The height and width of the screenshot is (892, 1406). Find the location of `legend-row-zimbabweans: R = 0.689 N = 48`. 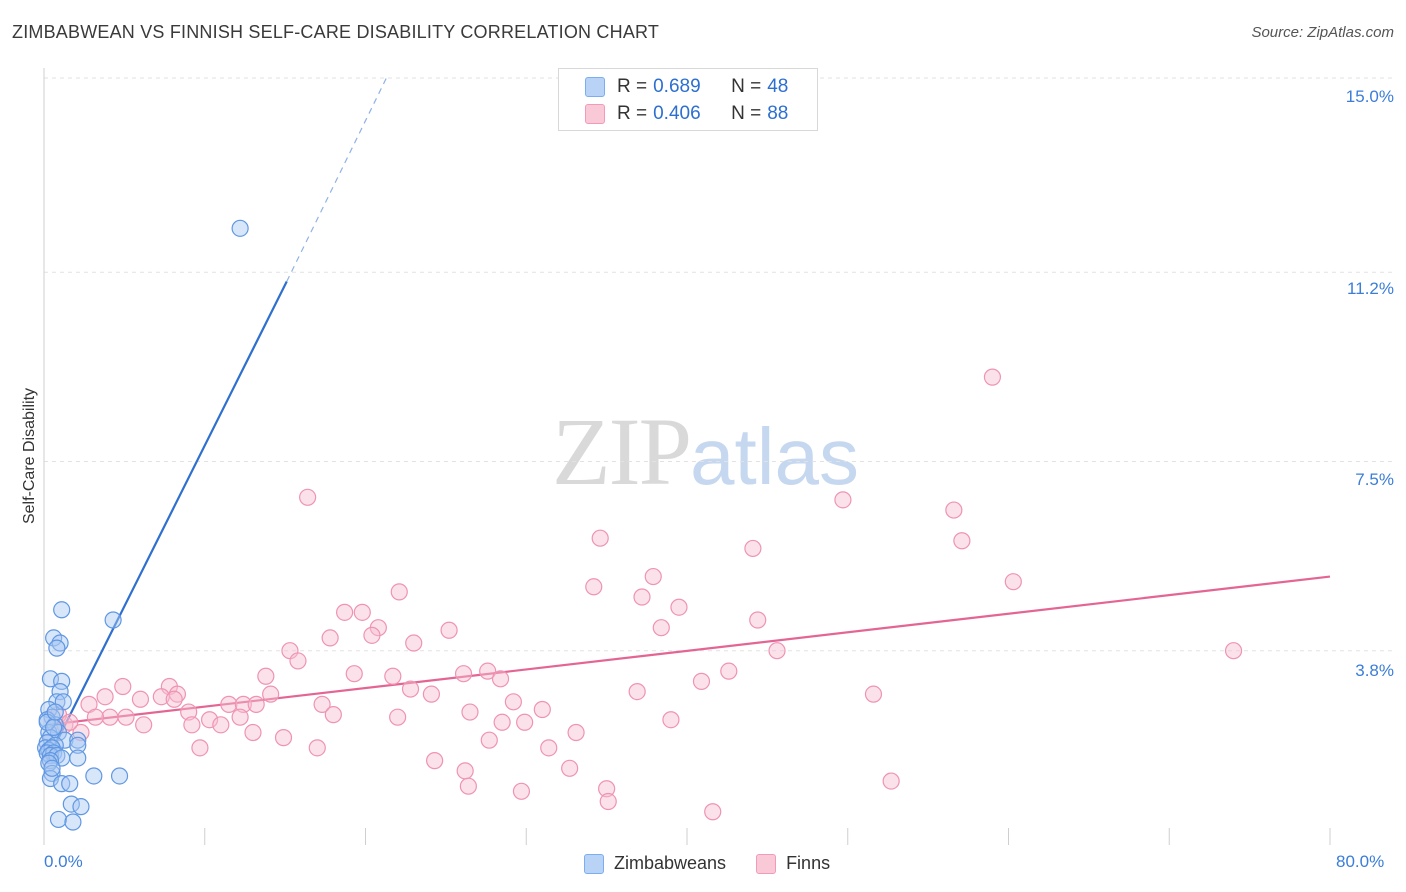

legend-row-zimbabweans: R = 0.689 N = 48 is located at coordinates (686, 87).